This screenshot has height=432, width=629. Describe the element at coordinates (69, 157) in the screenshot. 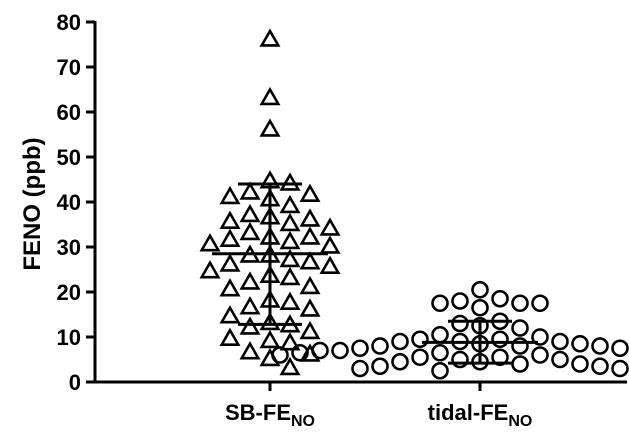

I see `y-tick-label: 50` at that location.